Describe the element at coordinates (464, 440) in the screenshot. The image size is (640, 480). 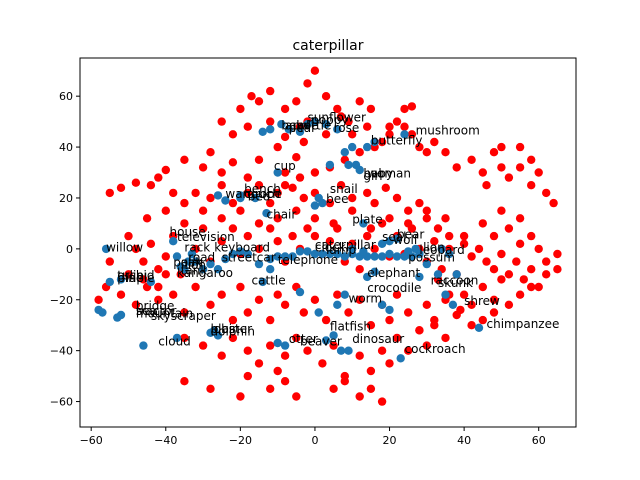
I see `x-tick-label: 40` at that location.